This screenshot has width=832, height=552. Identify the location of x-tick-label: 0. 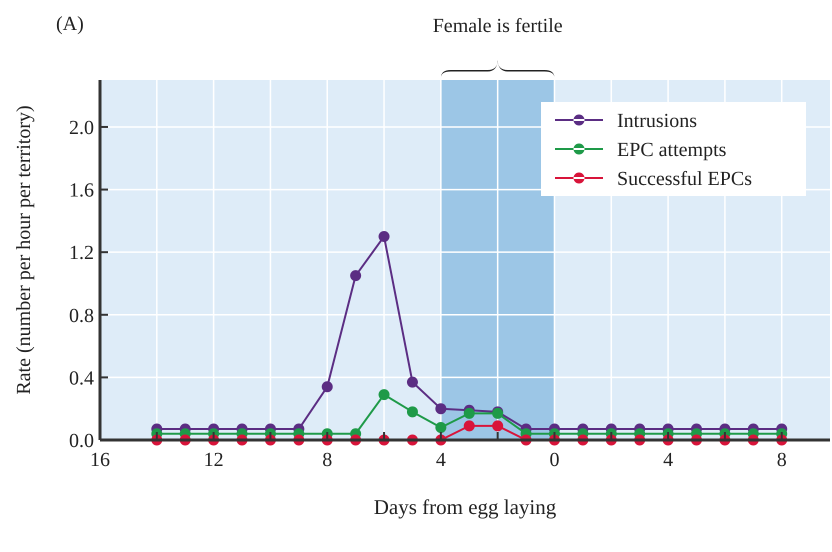
(554, 460).